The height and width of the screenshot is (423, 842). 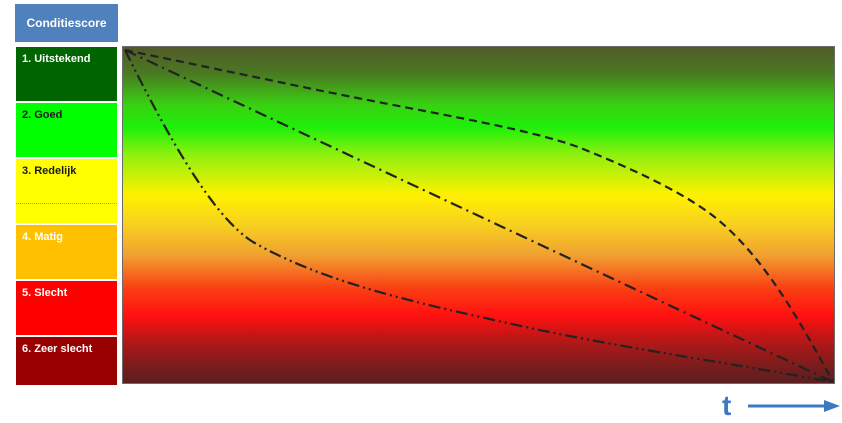 I want to click on level-2-good: 2. Goed, so click(x=66, y=130).